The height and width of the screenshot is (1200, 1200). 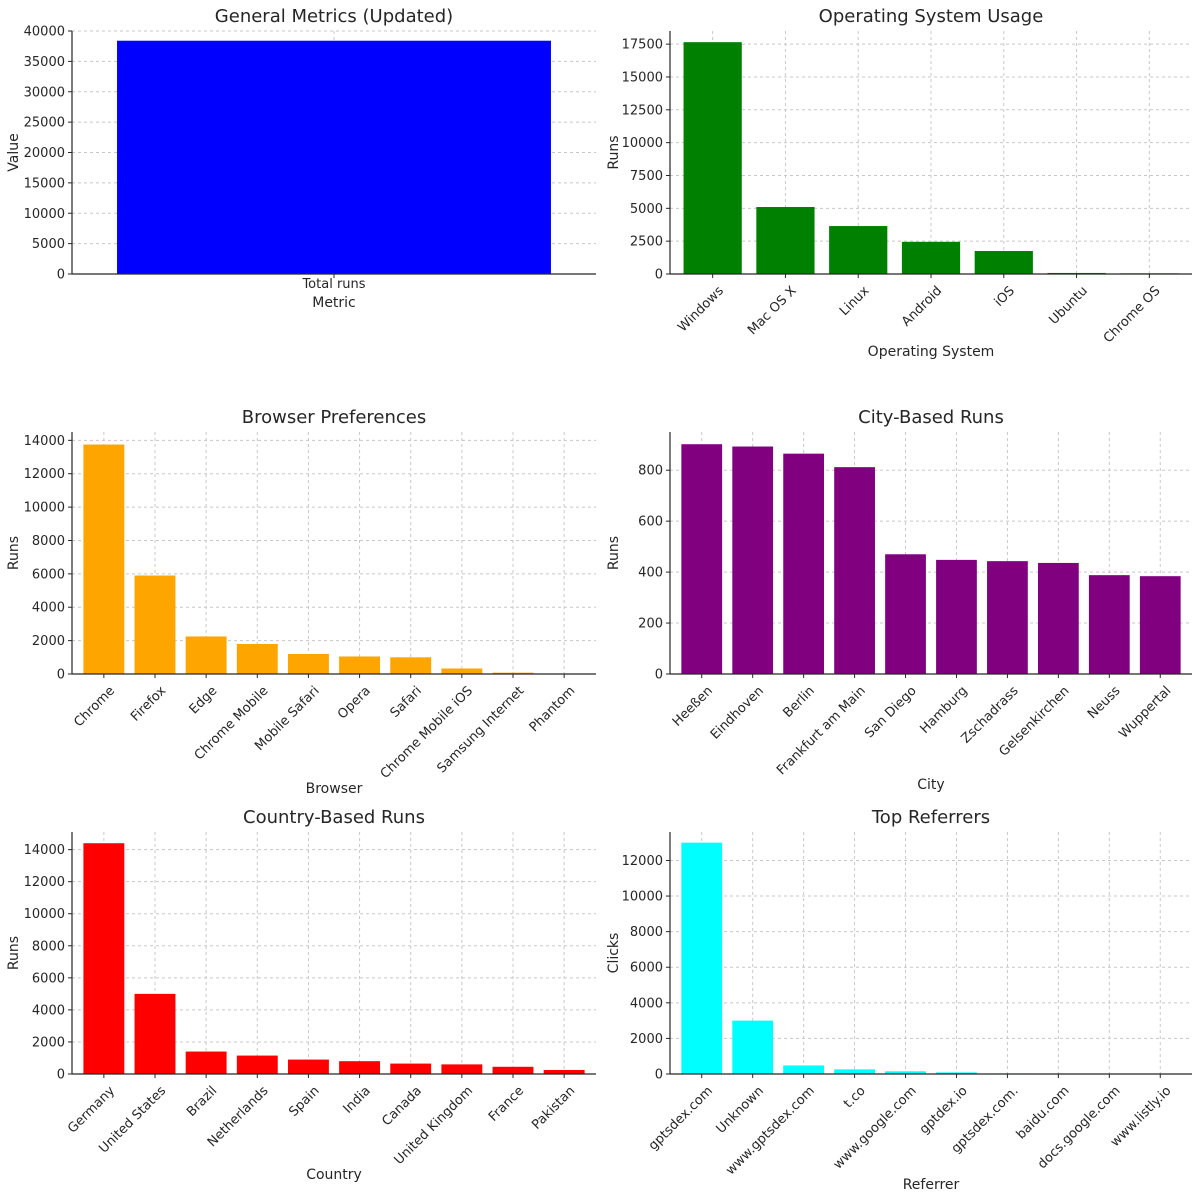 I want to click on x-tick-label: gptsdex.com, so click(x=681, y=1119).